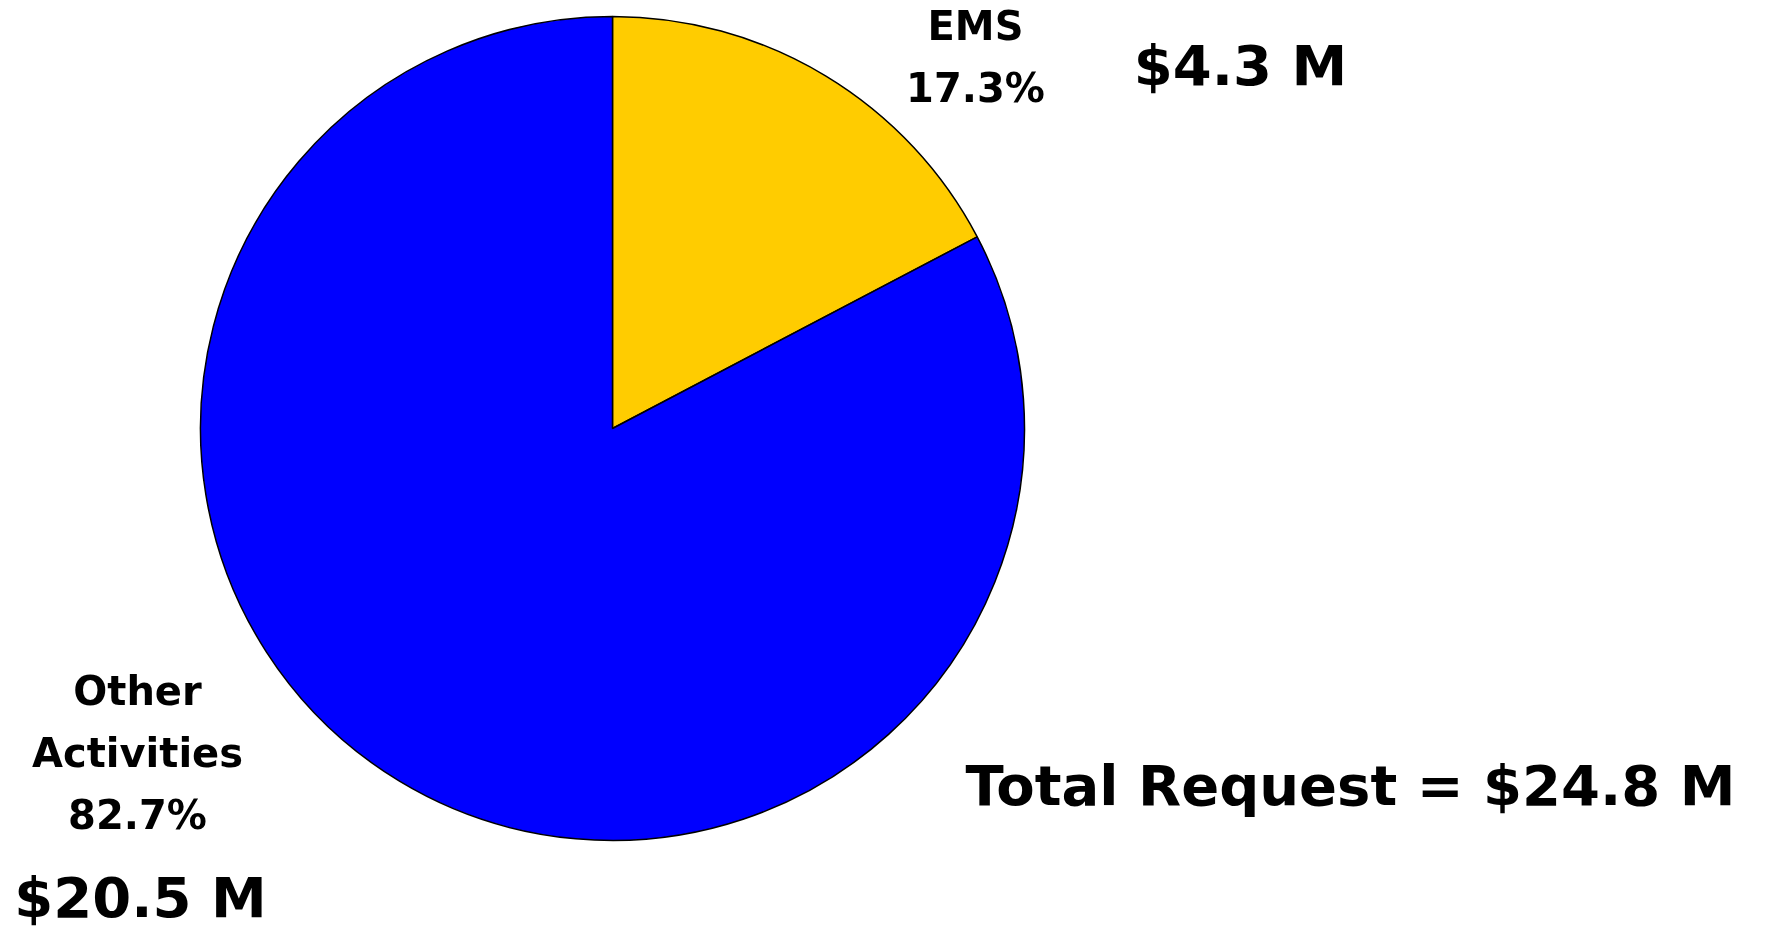 The image size is (1765, 929). What do you see at coordinates (140, 897) in the screenshot?
I see `text: $20.5 M` at bounding box center [140, 897].